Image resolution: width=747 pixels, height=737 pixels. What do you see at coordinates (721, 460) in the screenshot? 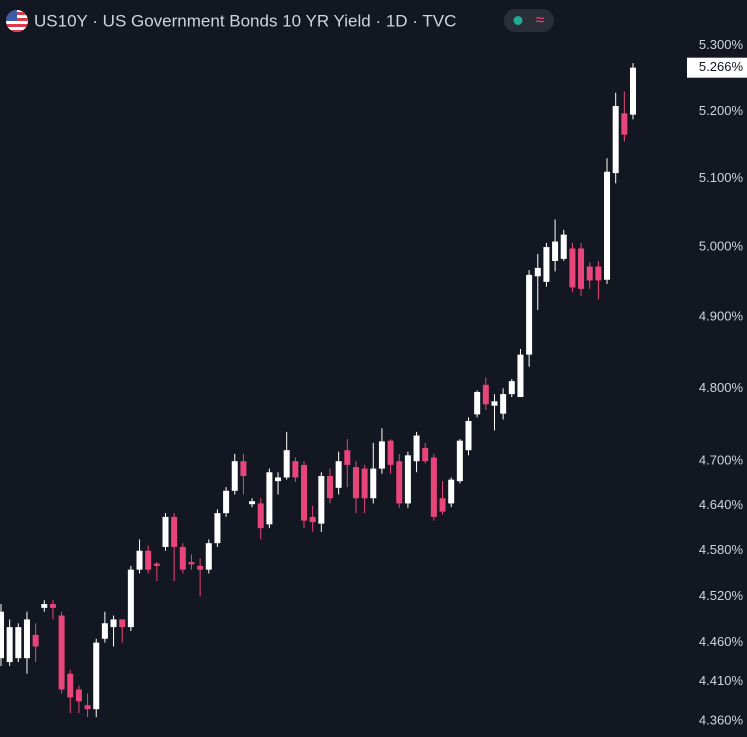
I see `y-tick-label: 4.700%` at bounding box center [721, 460].